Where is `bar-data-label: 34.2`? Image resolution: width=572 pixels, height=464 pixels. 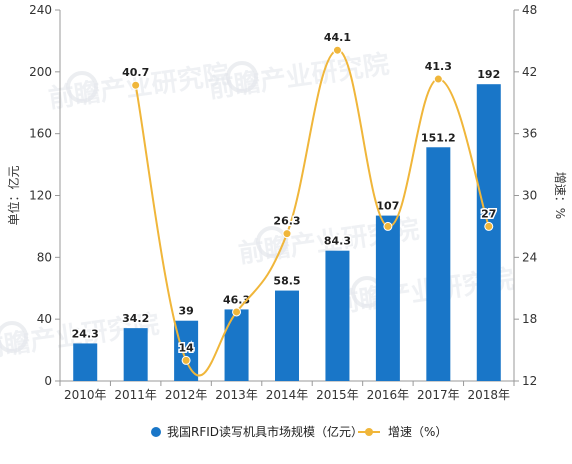
bar-data-label: 34.2 is located at coordinates (135, 318).